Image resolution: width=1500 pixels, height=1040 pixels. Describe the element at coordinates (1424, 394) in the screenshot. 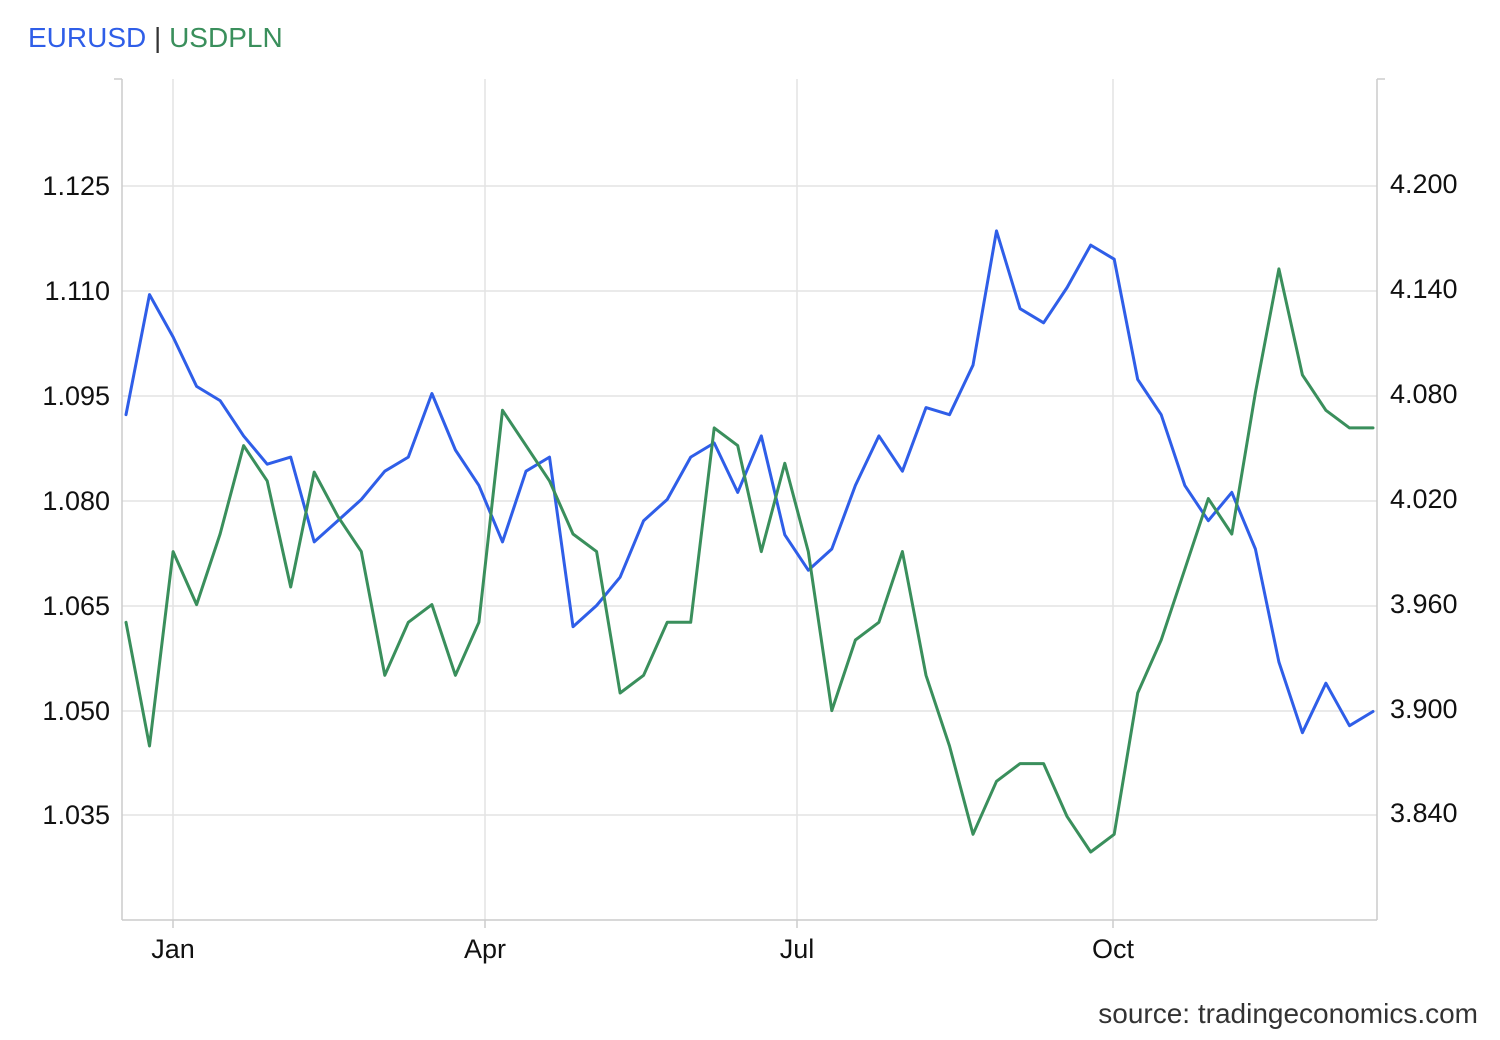

I see `right-tick-label-2: 4.080` at that location.